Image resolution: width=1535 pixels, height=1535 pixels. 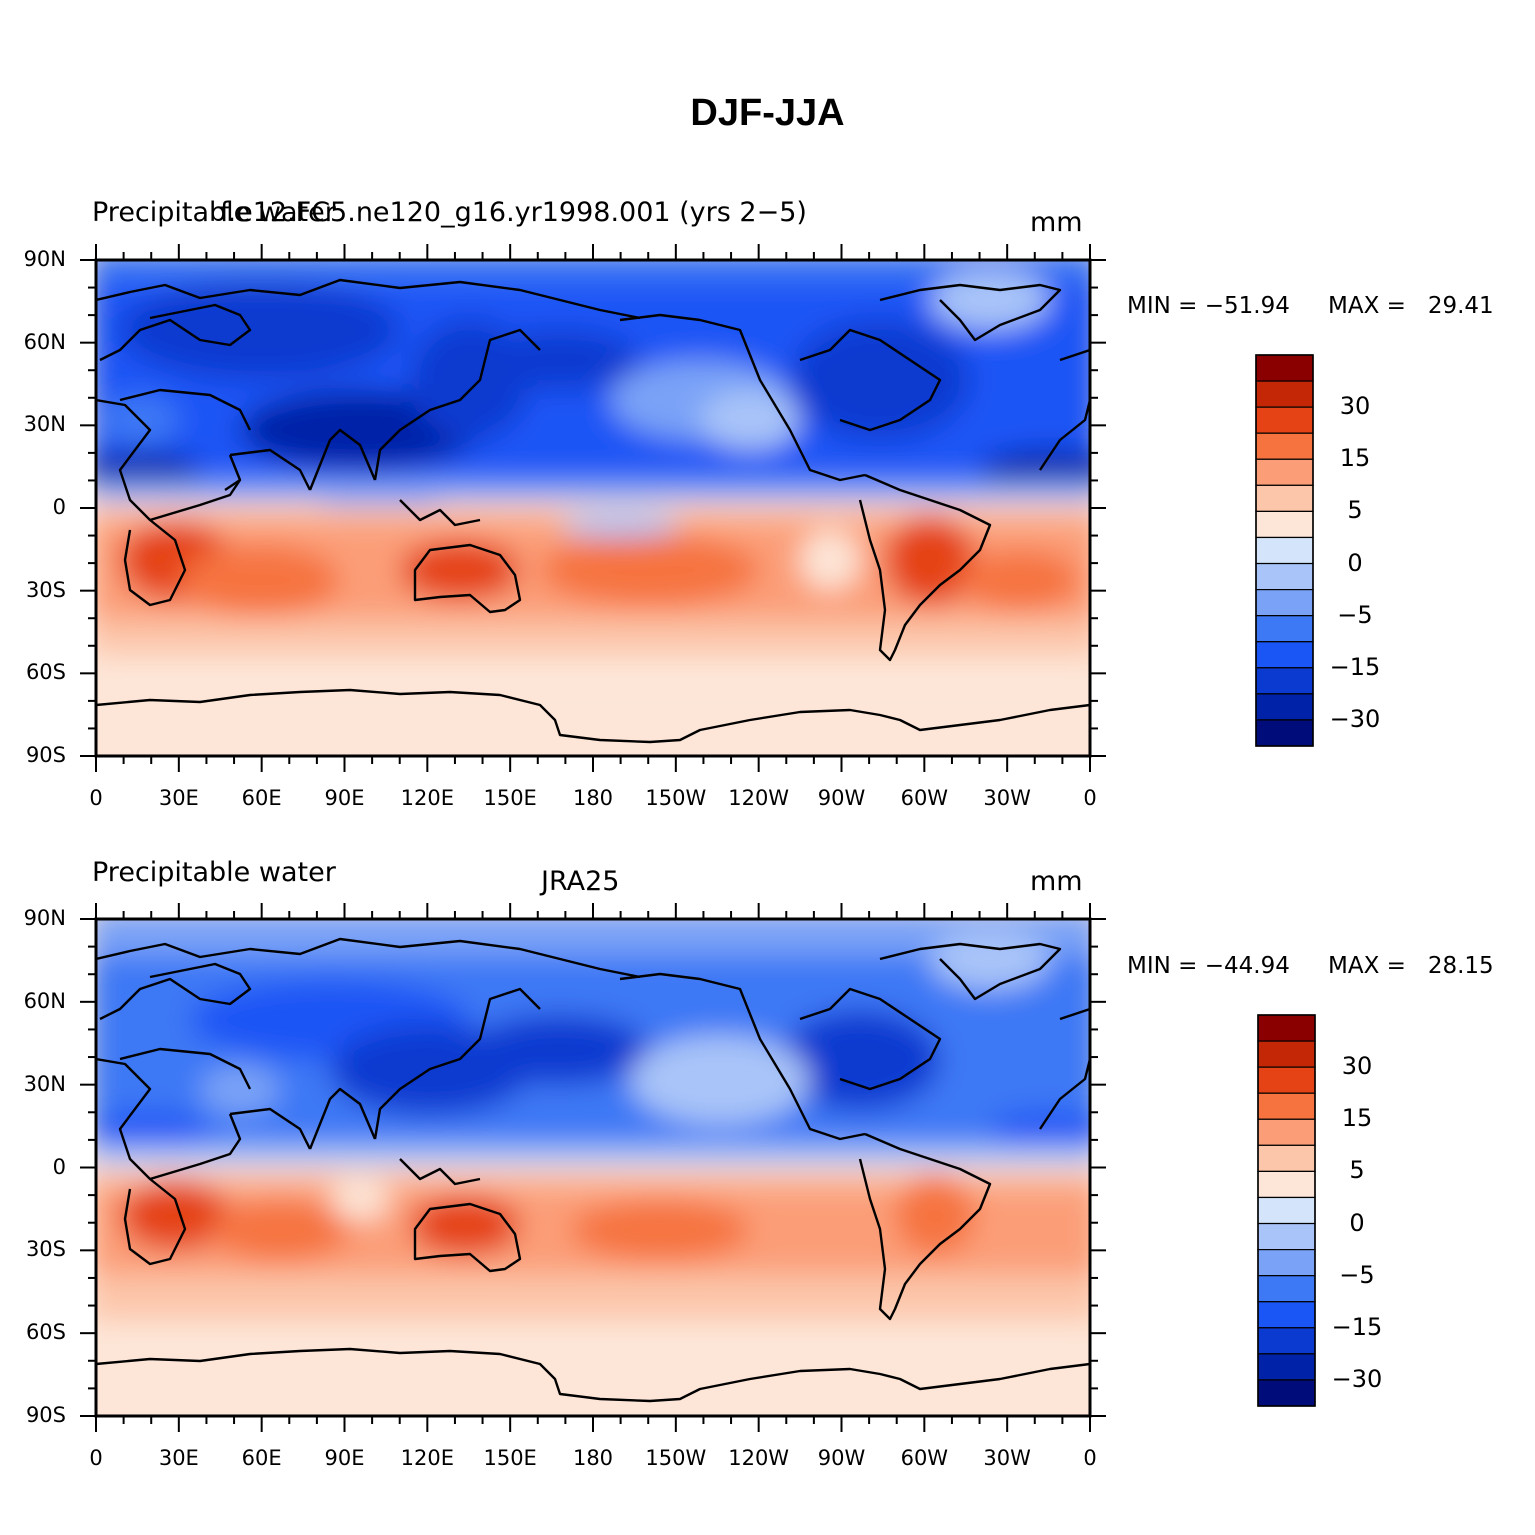 I want to click on lon-tick-label: 30W, so click(x=1007, y=798).